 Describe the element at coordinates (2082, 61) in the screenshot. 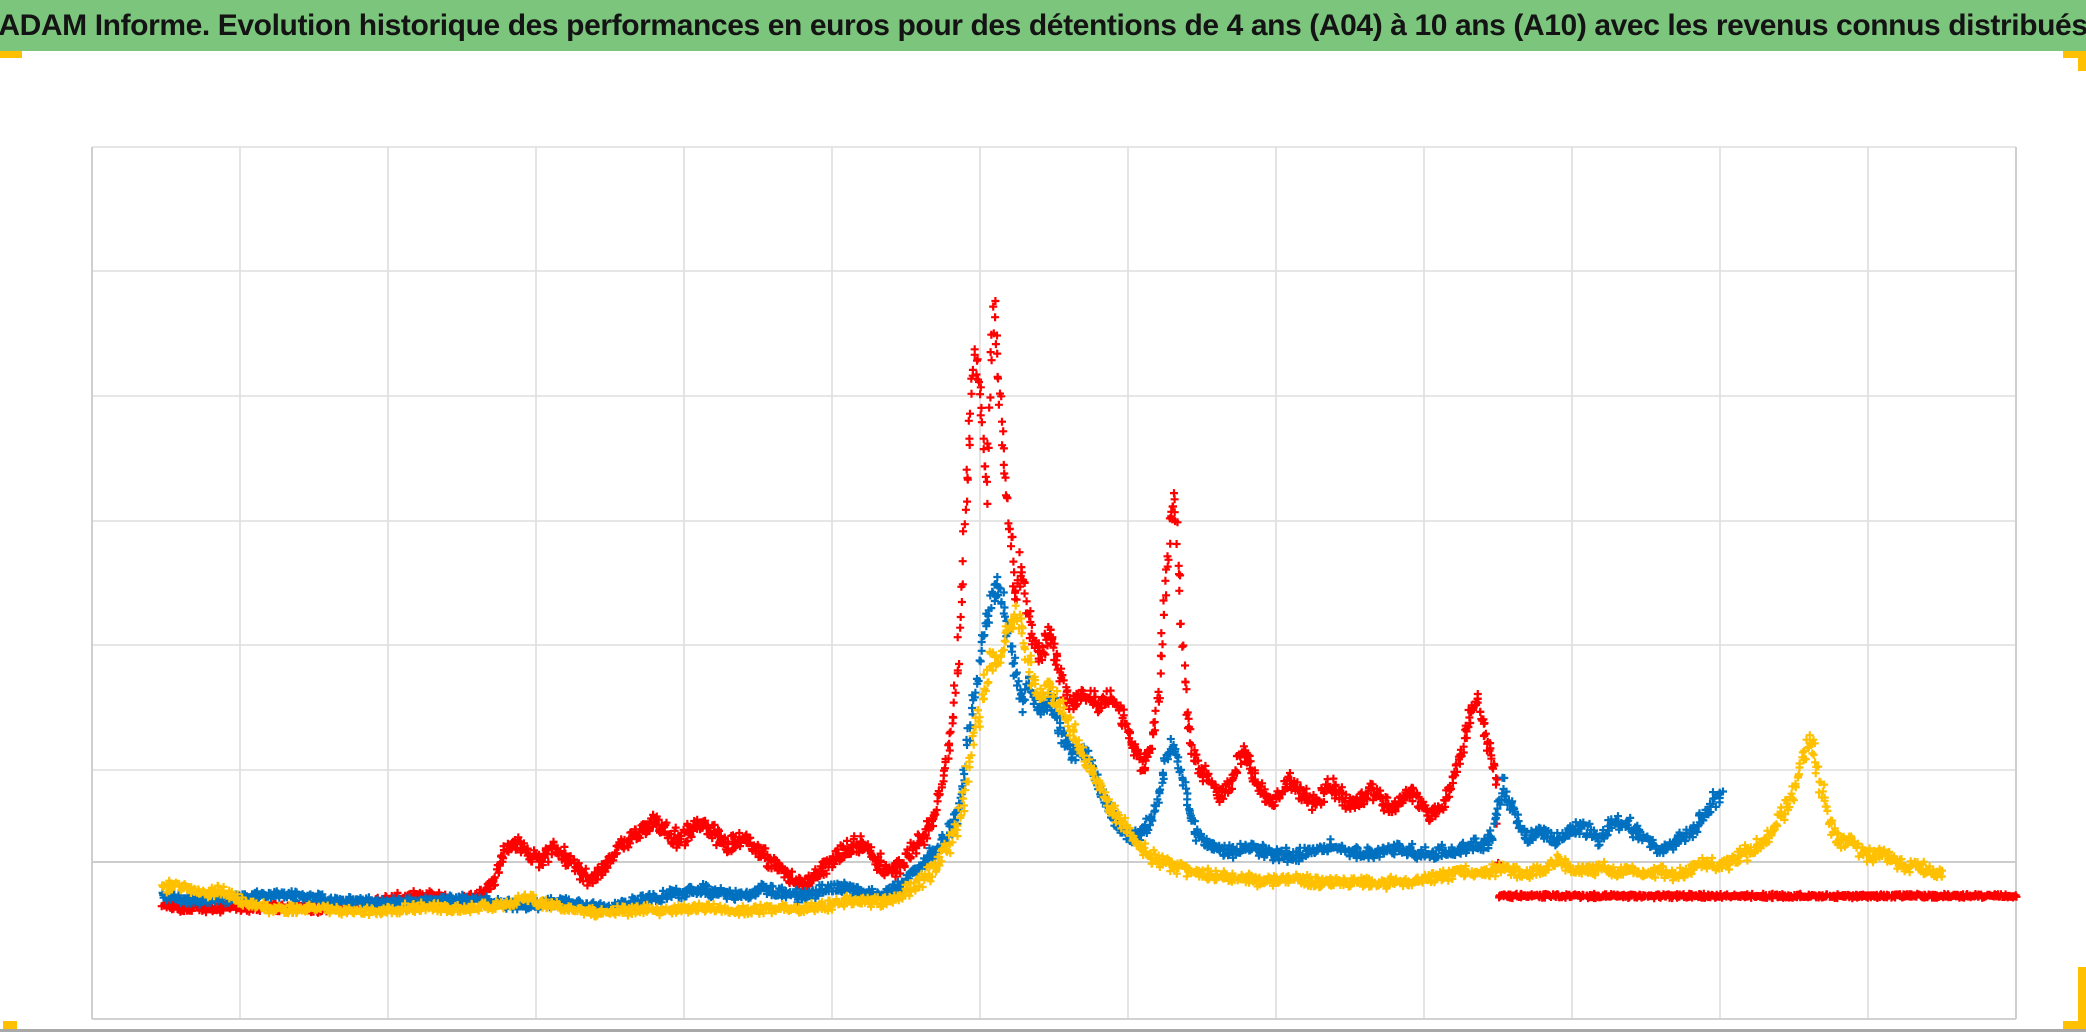

I see `gold-accent-top-right-vertical` at that location.